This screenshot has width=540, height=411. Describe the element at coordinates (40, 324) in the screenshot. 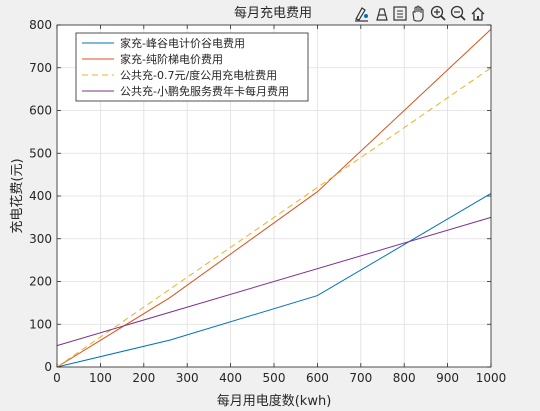

I see `y-tick-label: 100` at that location.